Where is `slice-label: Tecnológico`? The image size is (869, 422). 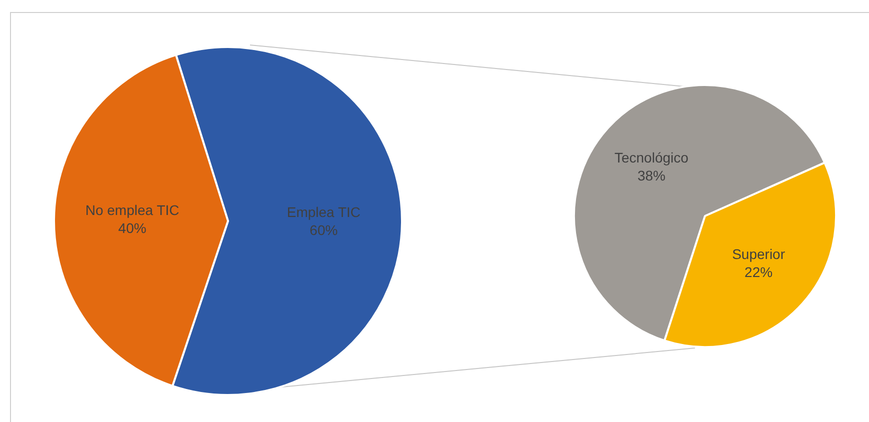 slice-label: Tecnológico is located at coordinates (651, 158).